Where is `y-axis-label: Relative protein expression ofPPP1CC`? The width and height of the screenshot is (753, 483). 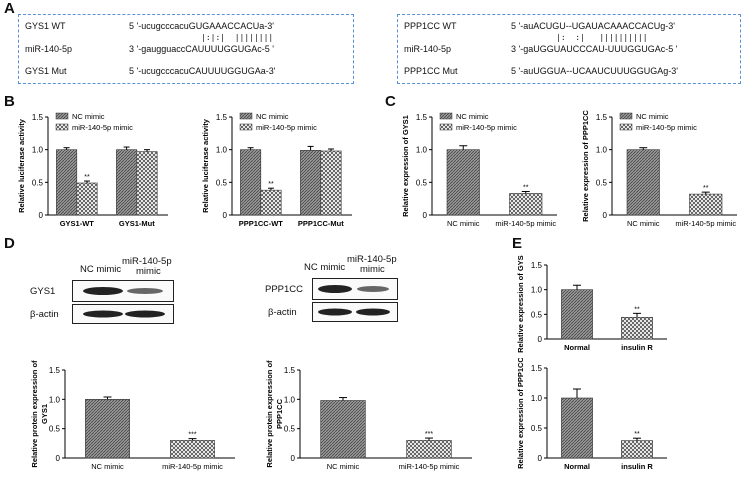
y-axis-label: Relative protein expression ofPPP1CC is located at coordinates (274, 414).